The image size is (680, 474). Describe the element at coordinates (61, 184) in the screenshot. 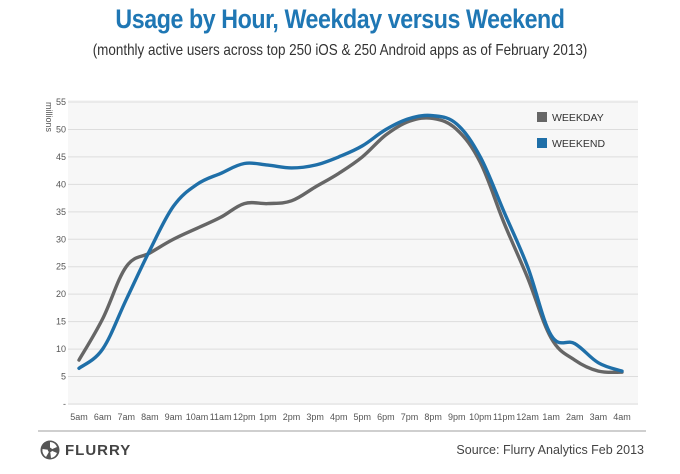

I see `y-tick-label: 40` at that location.